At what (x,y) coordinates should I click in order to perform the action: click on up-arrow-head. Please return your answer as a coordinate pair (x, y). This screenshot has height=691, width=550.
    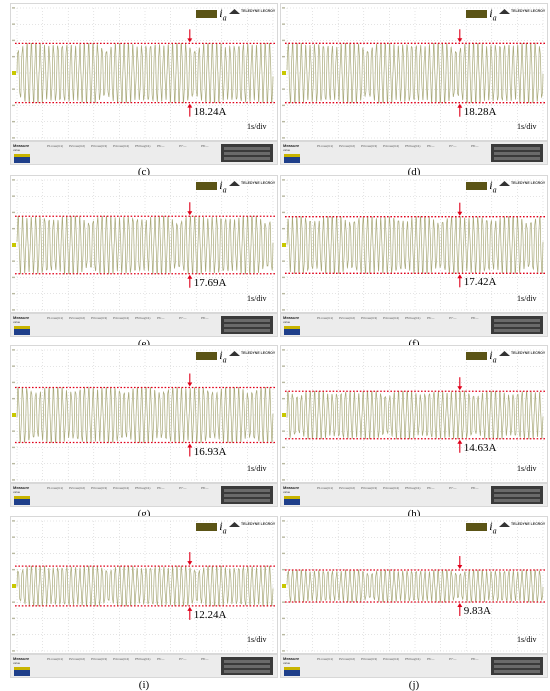
    Looking at the image, I should click on (190, 608).